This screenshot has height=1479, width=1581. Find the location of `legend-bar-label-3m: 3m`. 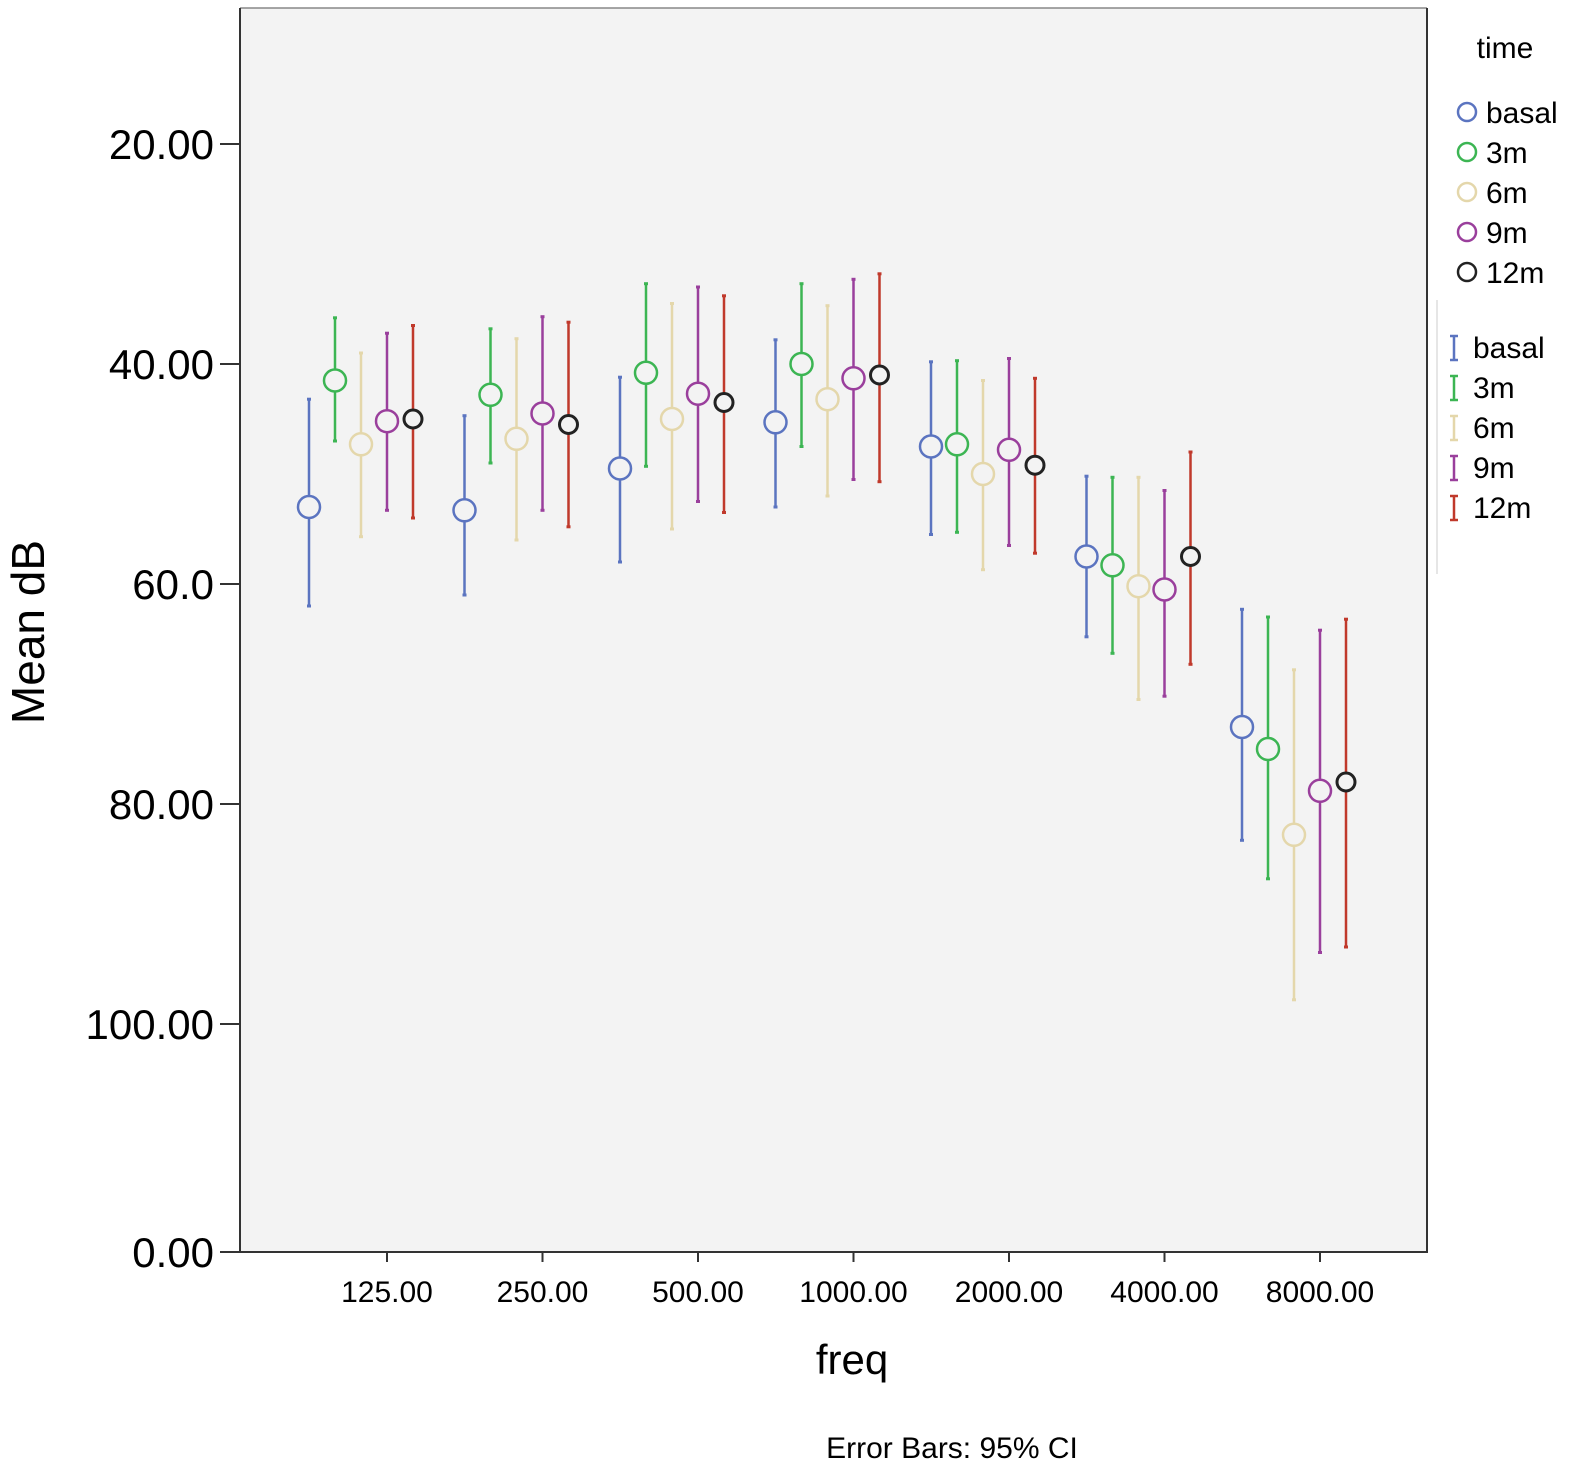

legend-bar-label-3m: 3m is located at coordinates (1494, 388).